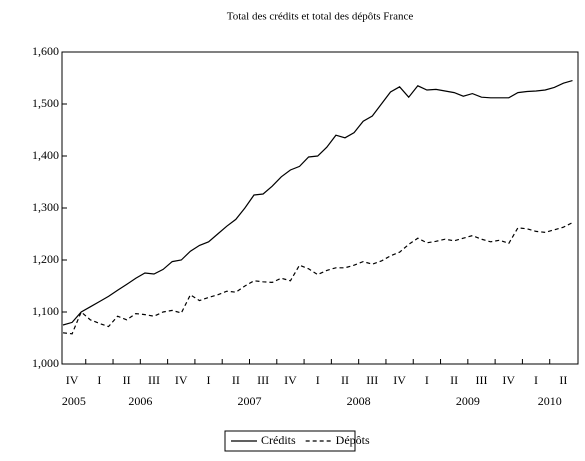 The height and width of the screenshot is (461, 585). Describe the element at coordinates (45, 103) in the screenshot. I see `y-tick-label: 1,500` at that location.